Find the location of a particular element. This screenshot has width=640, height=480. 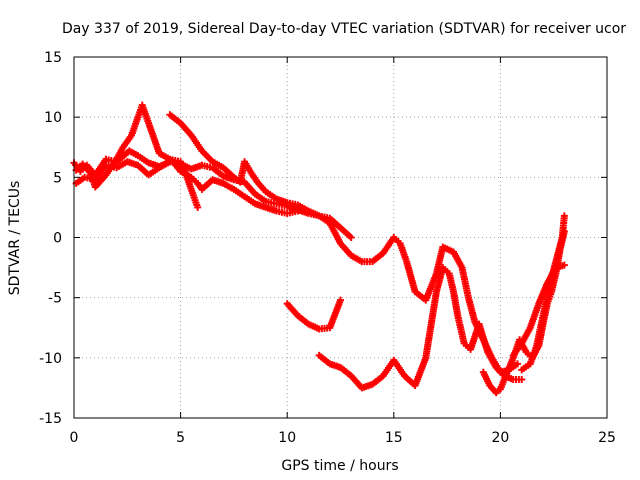

x-tick-label: 25 is located at coordinates (607, 438).